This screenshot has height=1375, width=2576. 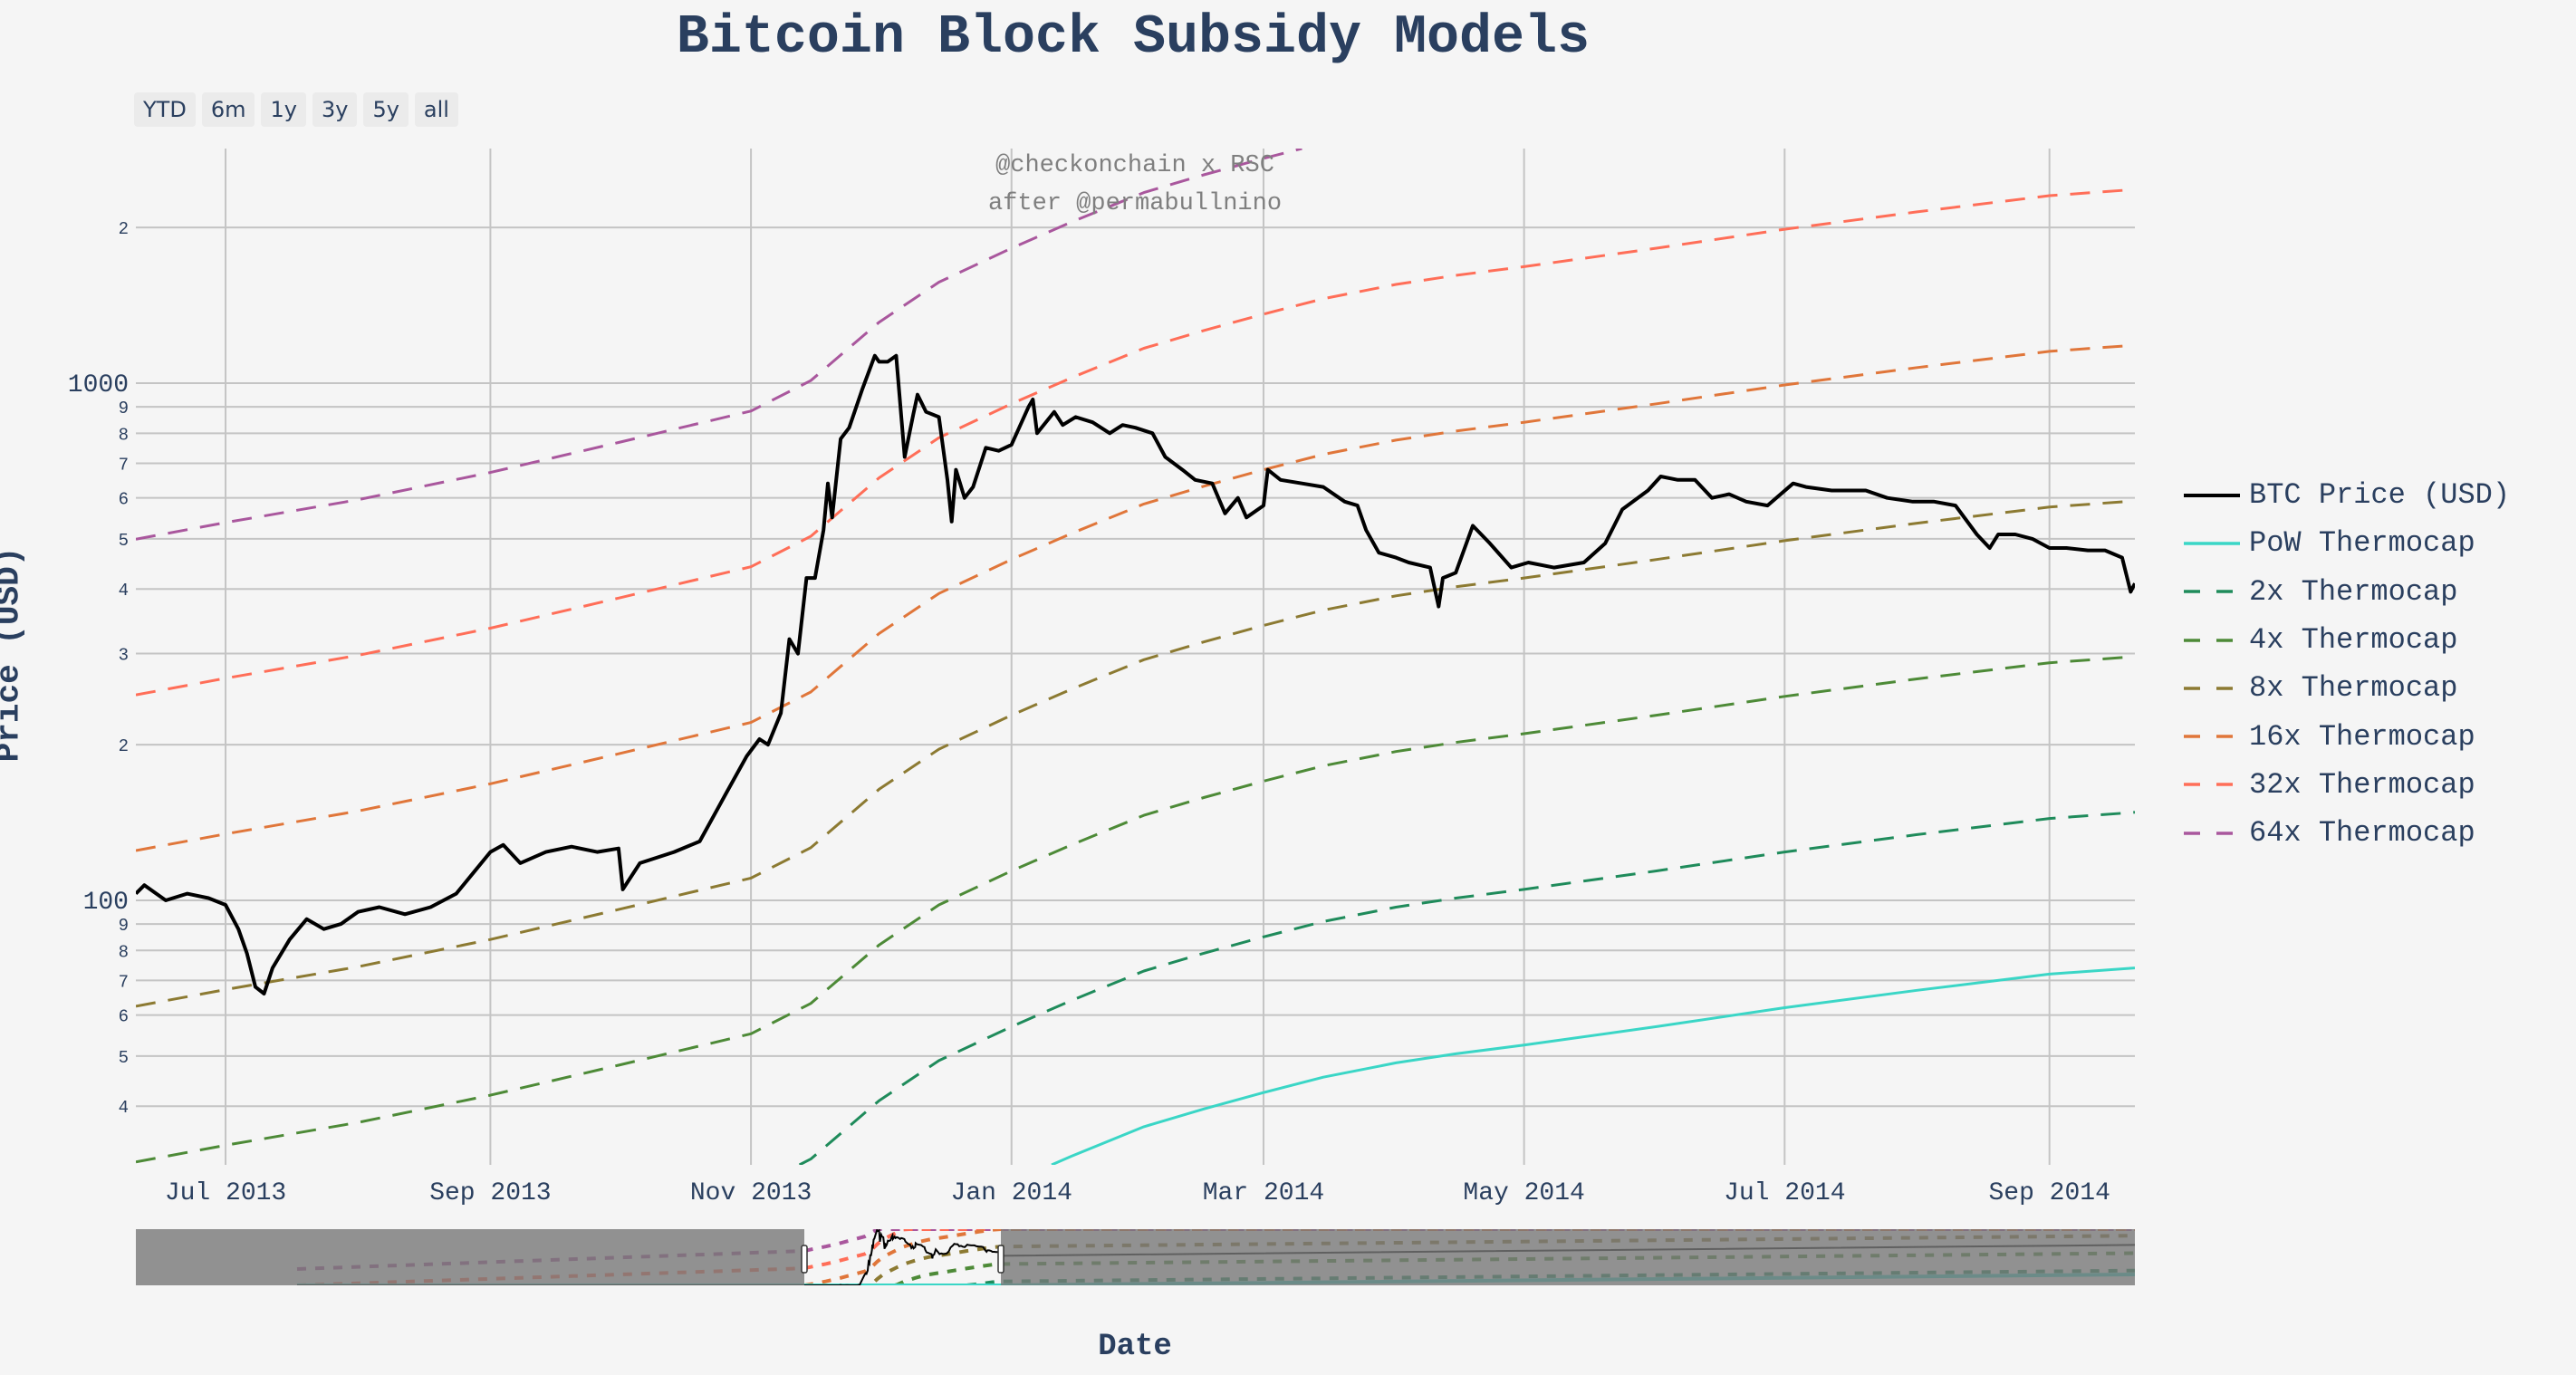 I want to click on y-axis-title: Price (USD), so click(x=14, y=655).